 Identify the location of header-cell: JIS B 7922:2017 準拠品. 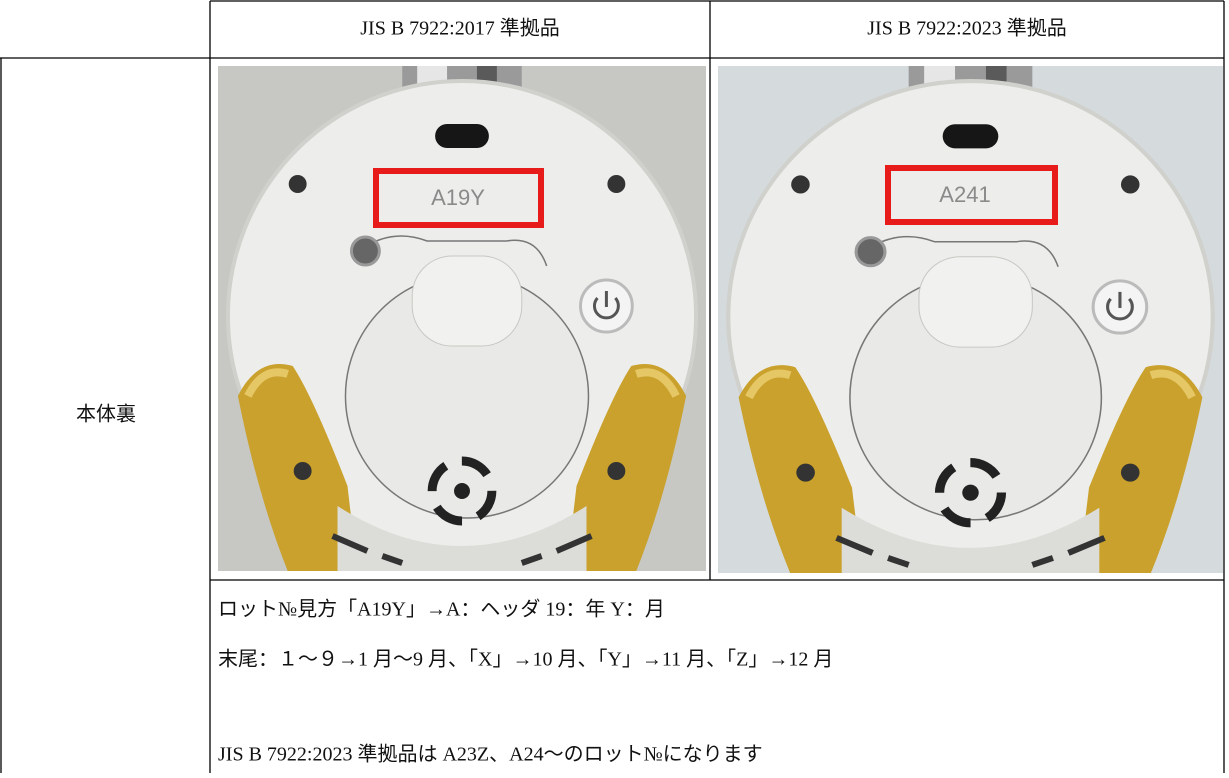
(459, 28).